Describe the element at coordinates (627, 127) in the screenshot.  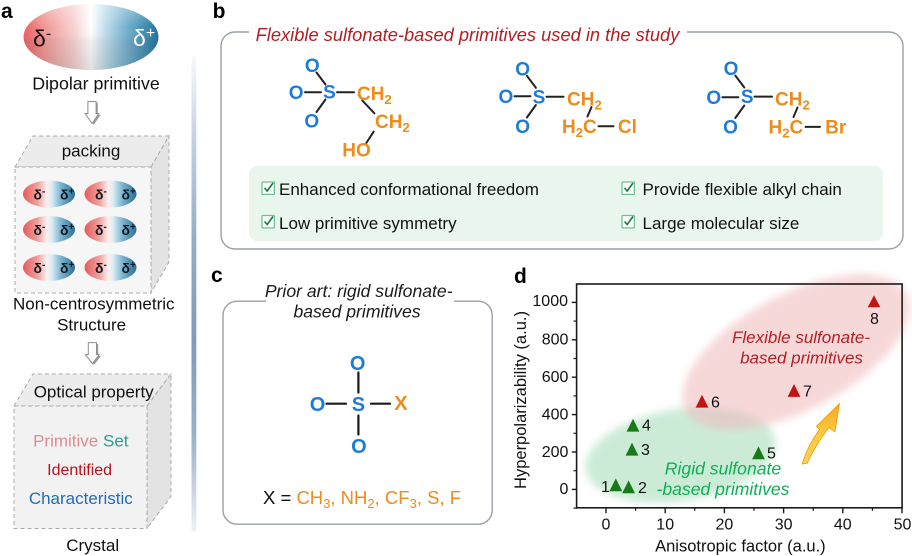
I see `svg-text: Cl` at that location.